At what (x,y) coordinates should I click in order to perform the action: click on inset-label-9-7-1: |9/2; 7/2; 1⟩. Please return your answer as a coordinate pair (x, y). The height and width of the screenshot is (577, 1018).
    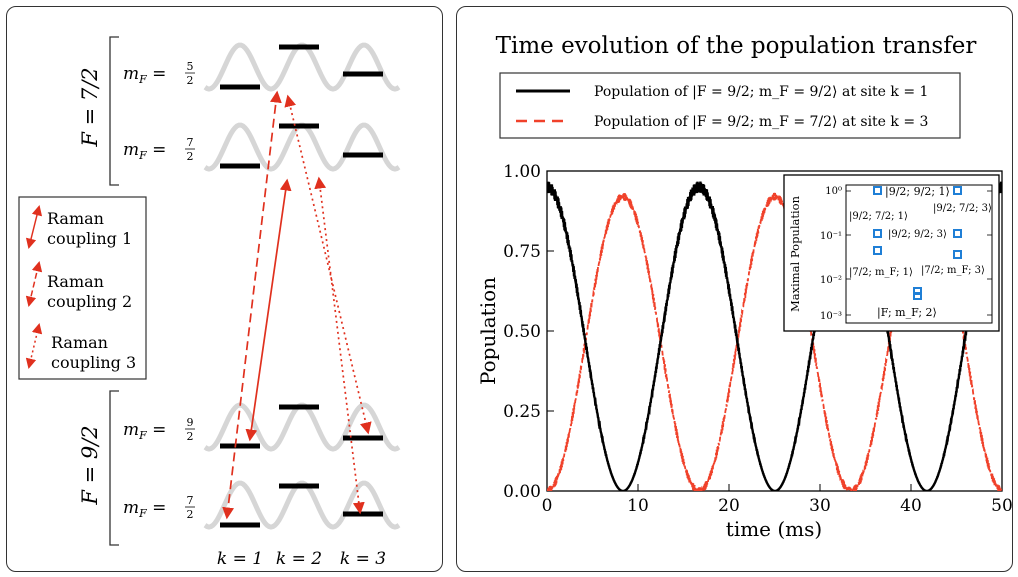
    Looking at the image, I should click on (878, 216).